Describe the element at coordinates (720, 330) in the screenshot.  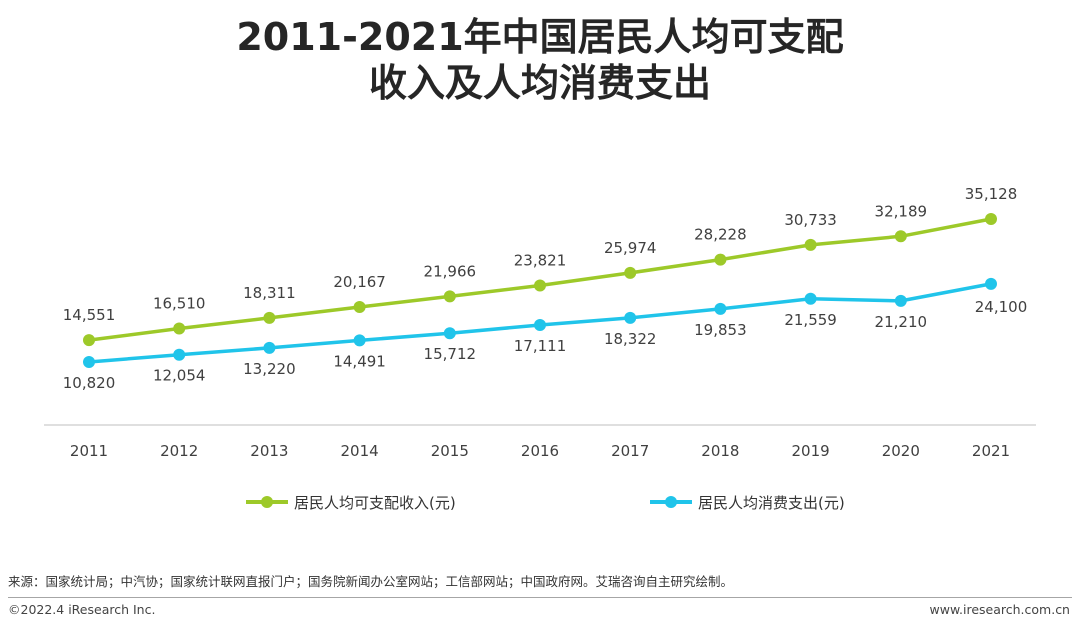
I see `spending-data-label: 19,853` at that location.